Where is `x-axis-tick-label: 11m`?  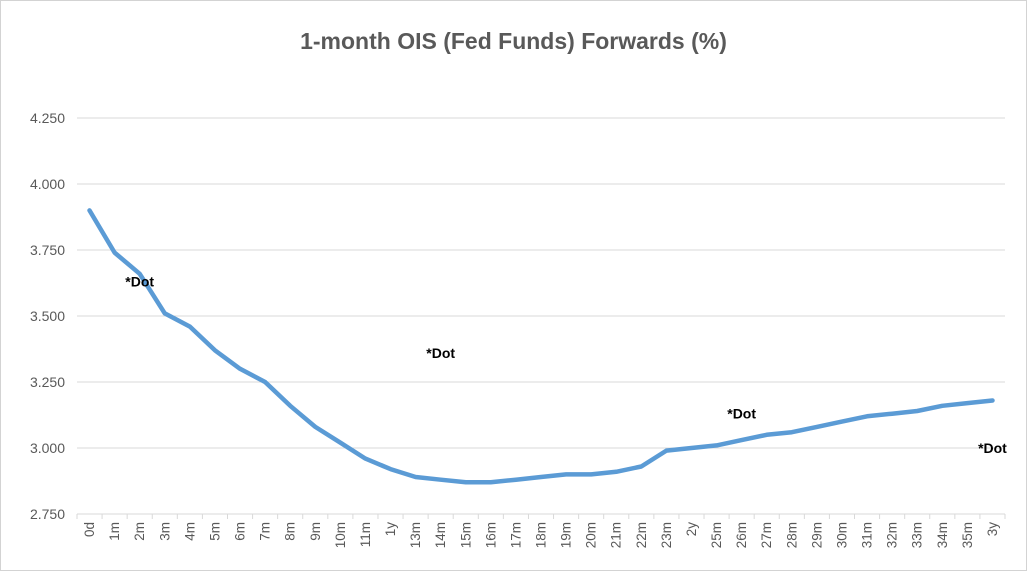
x-axis-tick-label: 11m is located at coordinates (365, 534).